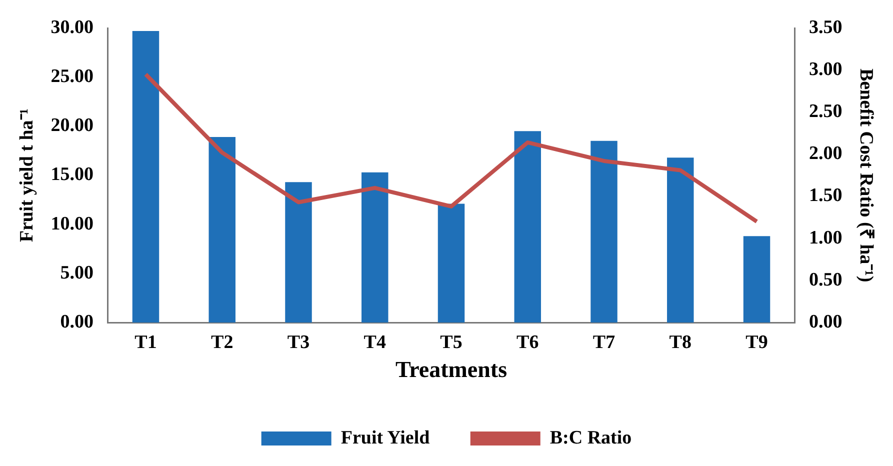 Image resolution: width=893 pixels, height=466 pixels. What do you see at coordinates (77, 273) in the screenshot?
I see `y-tick-label: 5.00` at bounding box center [77, 273].